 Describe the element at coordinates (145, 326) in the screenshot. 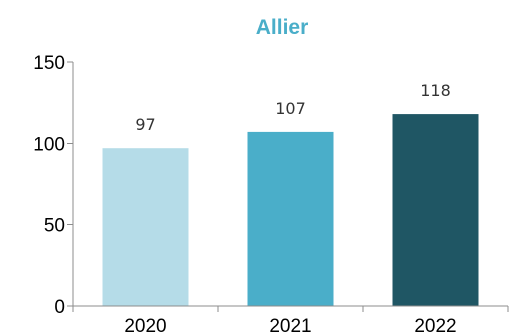

I see `x-tick-label-2020: 2020` at that location.